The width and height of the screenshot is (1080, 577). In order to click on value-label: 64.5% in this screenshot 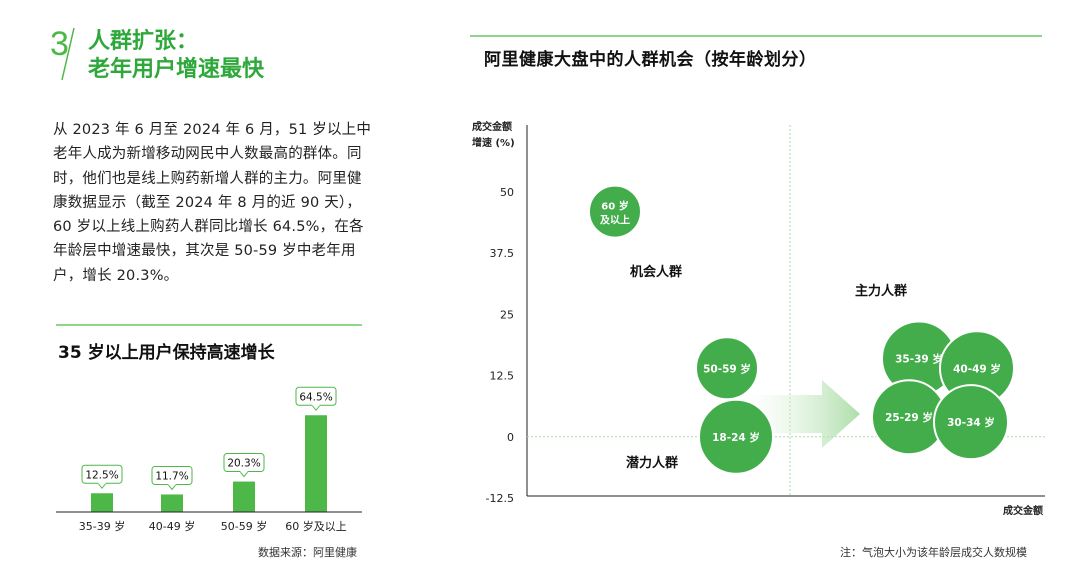, I will do `click(315, 397)`.